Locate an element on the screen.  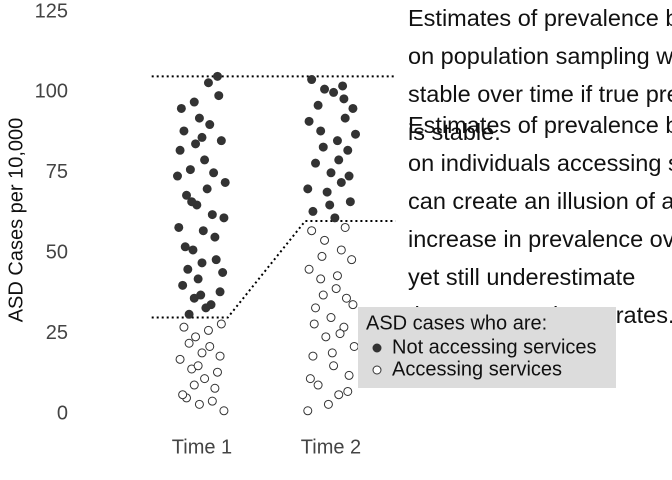
y-tick-label: 100 is located at coordinates (51, 92).